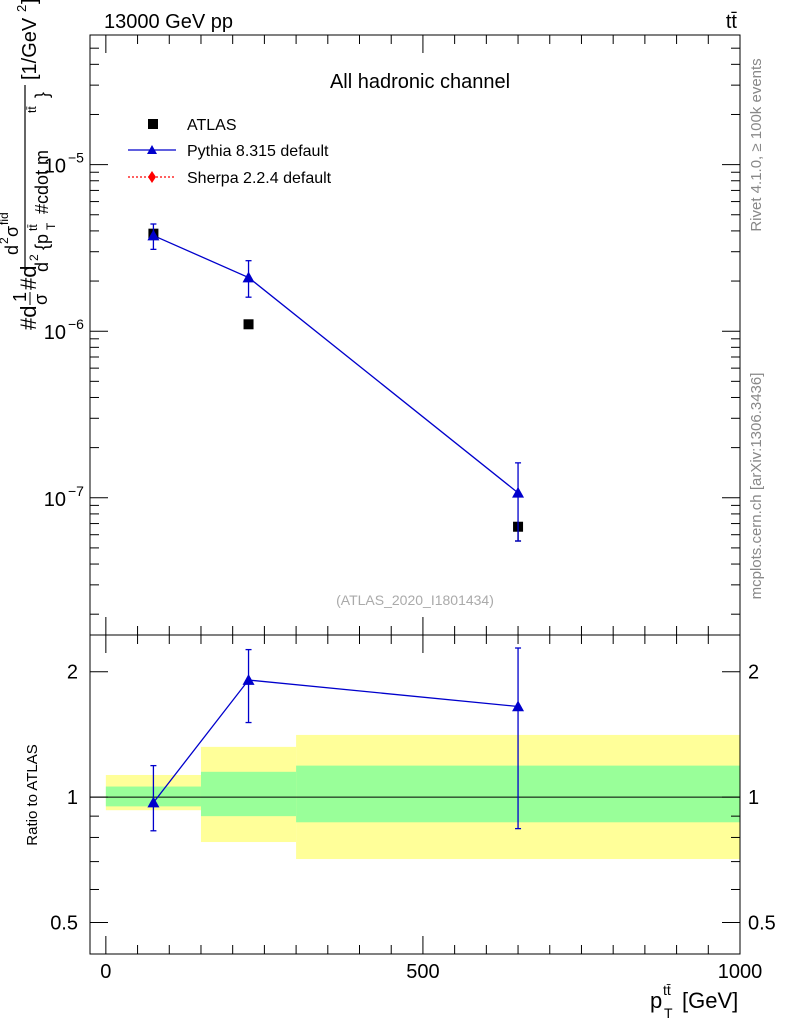 The width and height of the screenshot is (786, 1024). Describe the element at coordinates (756, 144) in the screenshot. I see `rivet-label: Rivet 4.1.0, ≥ 100k events` at that location.